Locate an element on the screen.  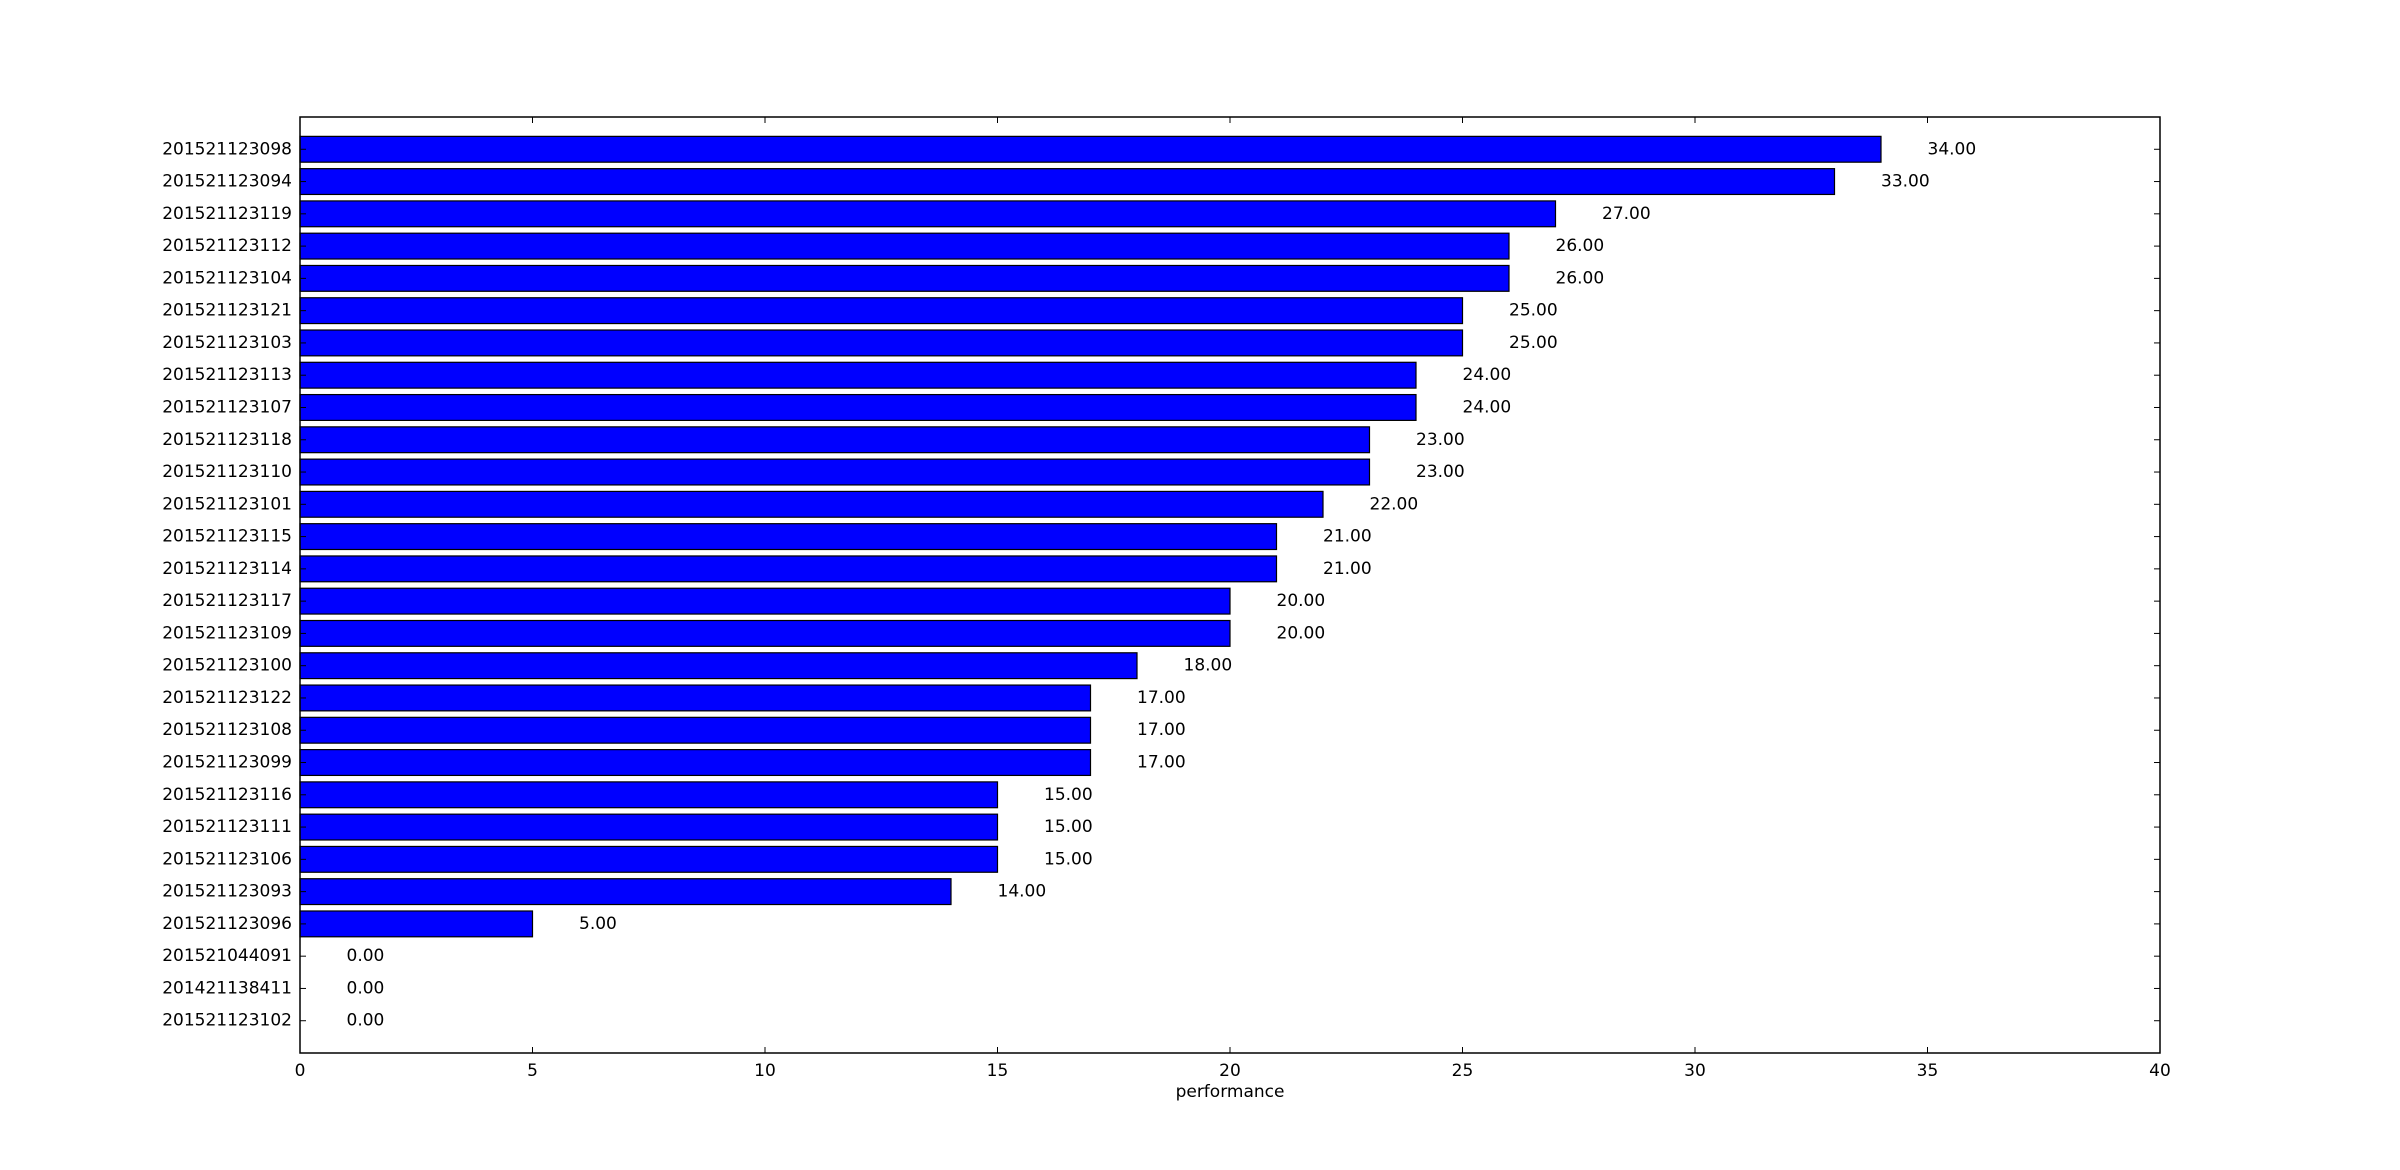
value-label: 34.00 is located at coordinates (1952, 149).